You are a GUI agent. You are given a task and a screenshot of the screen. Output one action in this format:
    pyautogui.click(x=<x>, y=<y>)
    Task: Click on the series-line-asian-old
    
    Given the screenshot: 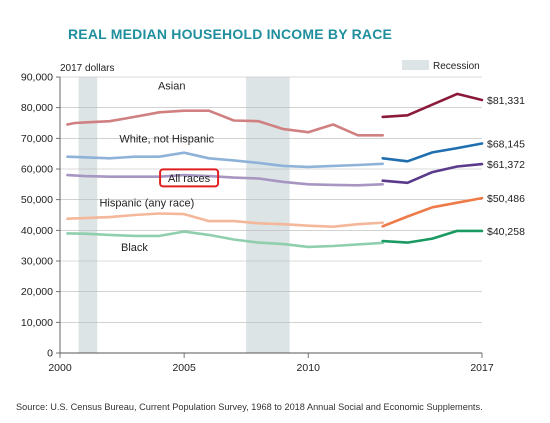 What is the action you would take?
    pyautogui.click(x=225, y=123)
    